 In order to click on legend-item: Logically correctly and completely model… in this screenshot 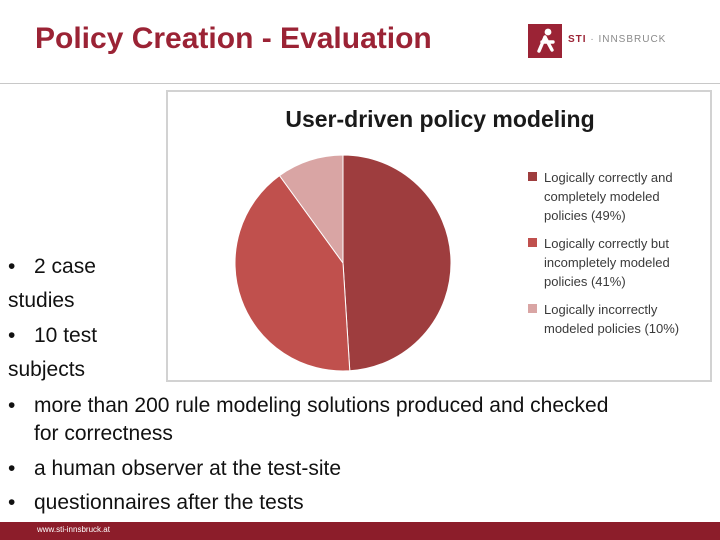, I will do `click(617, 196)`.